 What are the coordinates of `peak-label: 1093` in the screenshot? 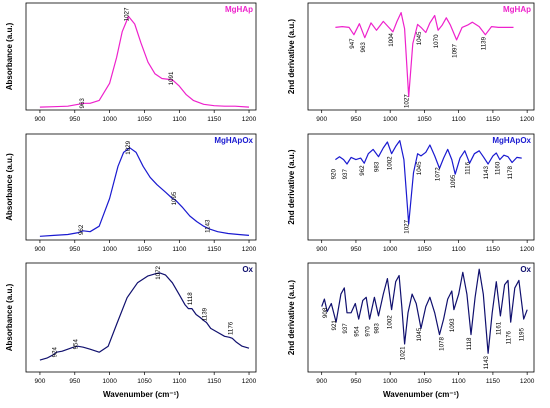 It's located at (452, 325).